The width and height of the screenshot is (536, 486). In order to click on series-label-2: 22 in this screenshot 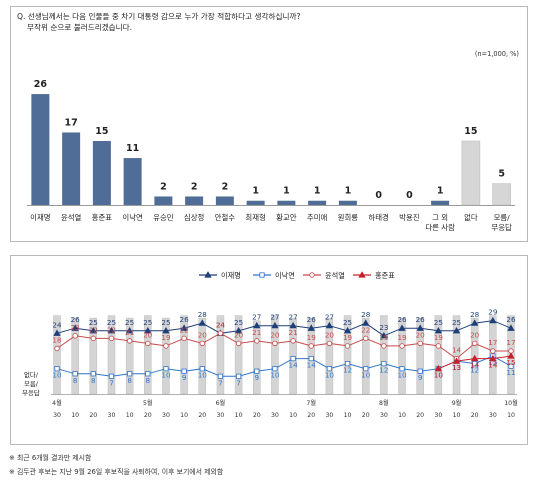, I will do `click(93, 329)`.